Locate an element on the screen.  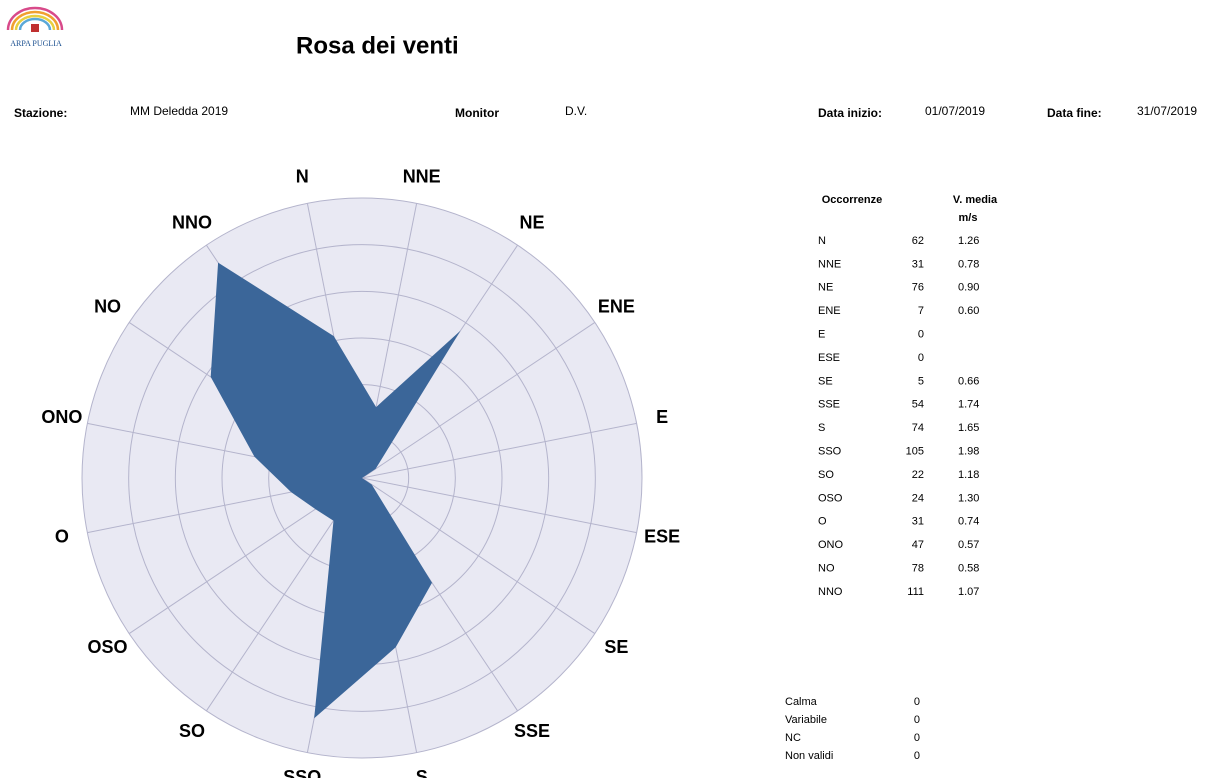
direction-label: NE is located at coordinates (531, 222).